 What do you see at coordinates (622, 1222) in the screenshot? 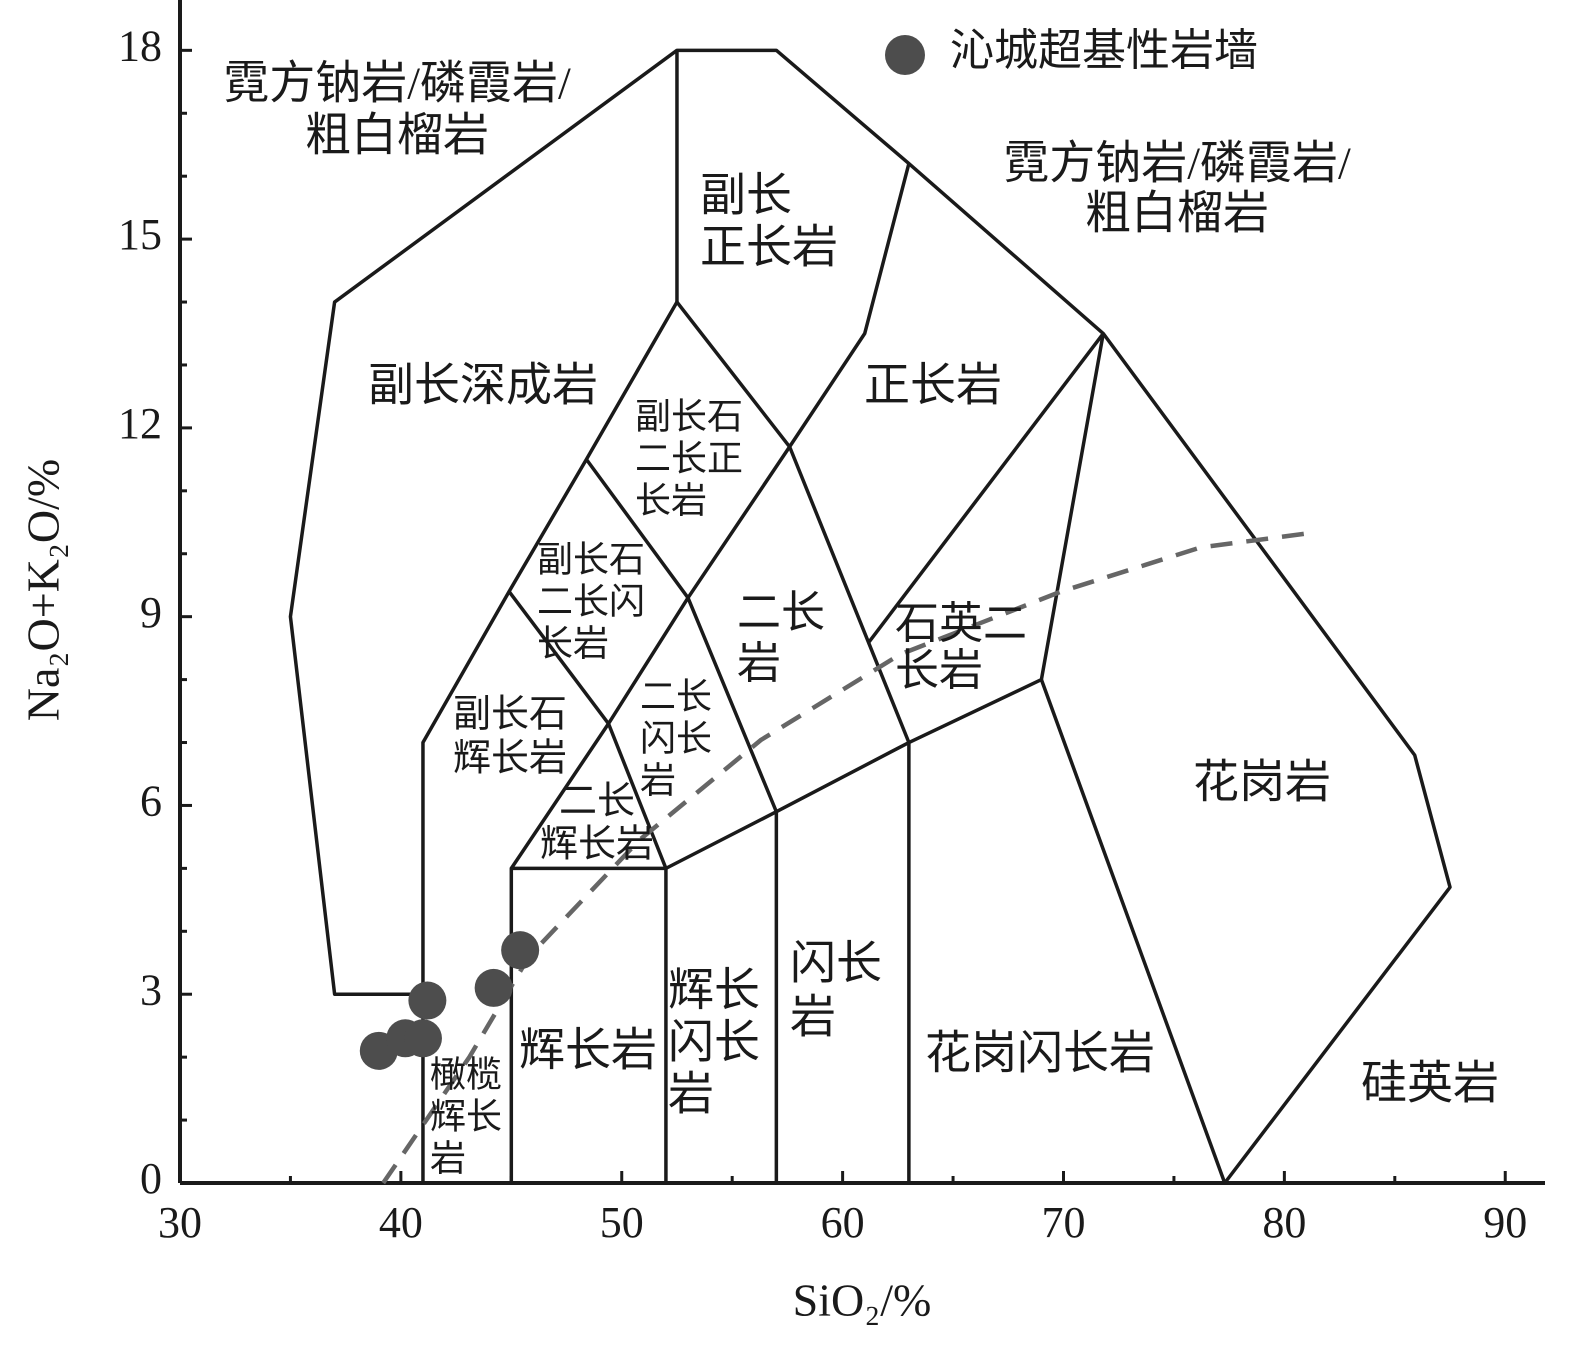
I see `x-tick-label: 50` at bounding box center [622, 1222].